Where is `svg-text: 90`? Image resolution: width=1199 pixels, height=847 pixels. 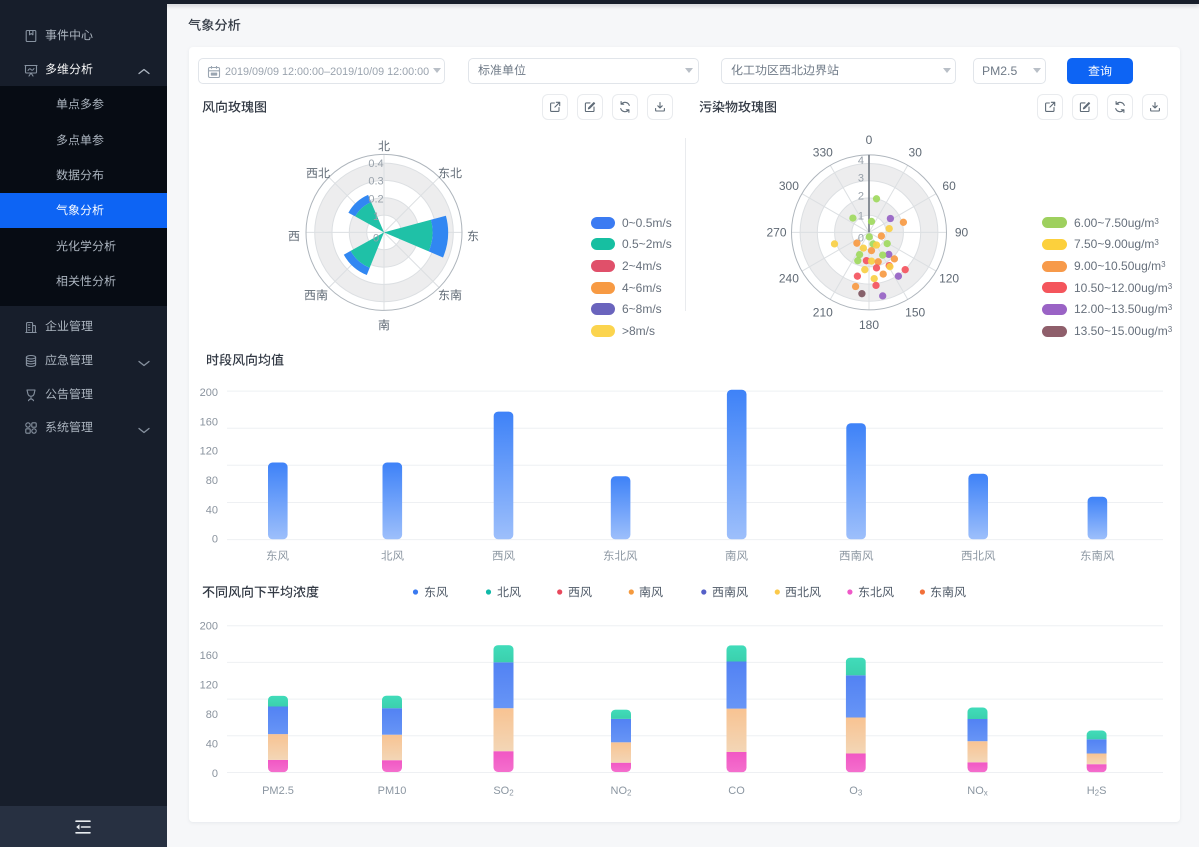 svg-text: 90 is located at coordinates (962, 232).